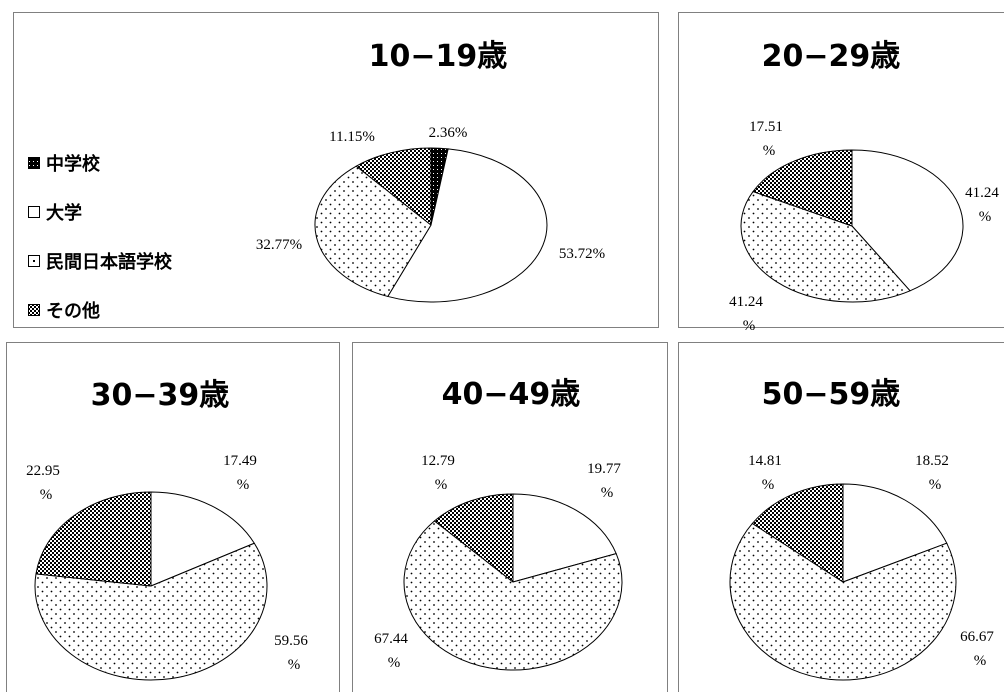 This screenshot has height=692, width=1004. I want to click on legend-marker-other, so click(34, 310).